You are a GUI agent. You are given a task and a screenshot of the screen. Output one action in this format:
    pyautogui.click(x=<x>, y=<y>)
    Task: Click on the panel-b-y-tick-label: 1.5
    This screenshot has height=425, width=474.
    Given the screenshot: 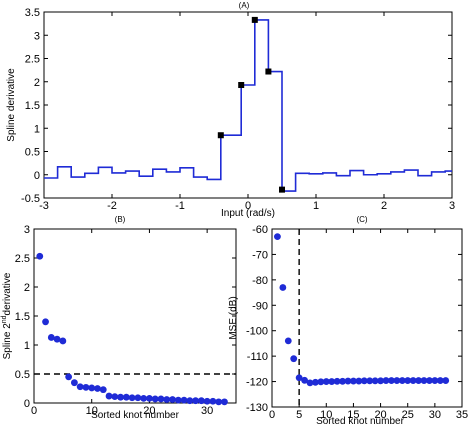 What is the action you would take?
    pyautogui.click(x=22, y=317)
    